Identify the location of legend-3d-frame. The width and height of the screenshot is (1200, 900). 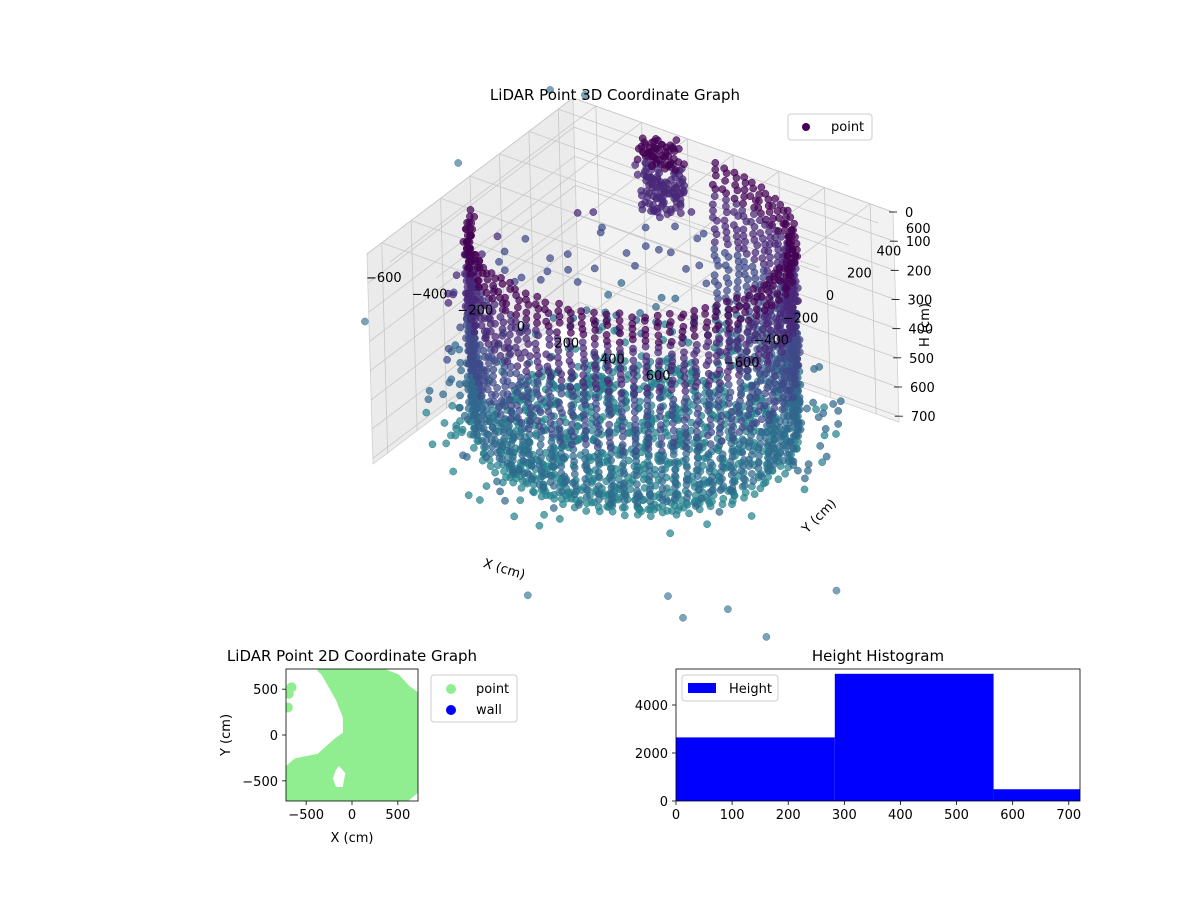
(830, 127).